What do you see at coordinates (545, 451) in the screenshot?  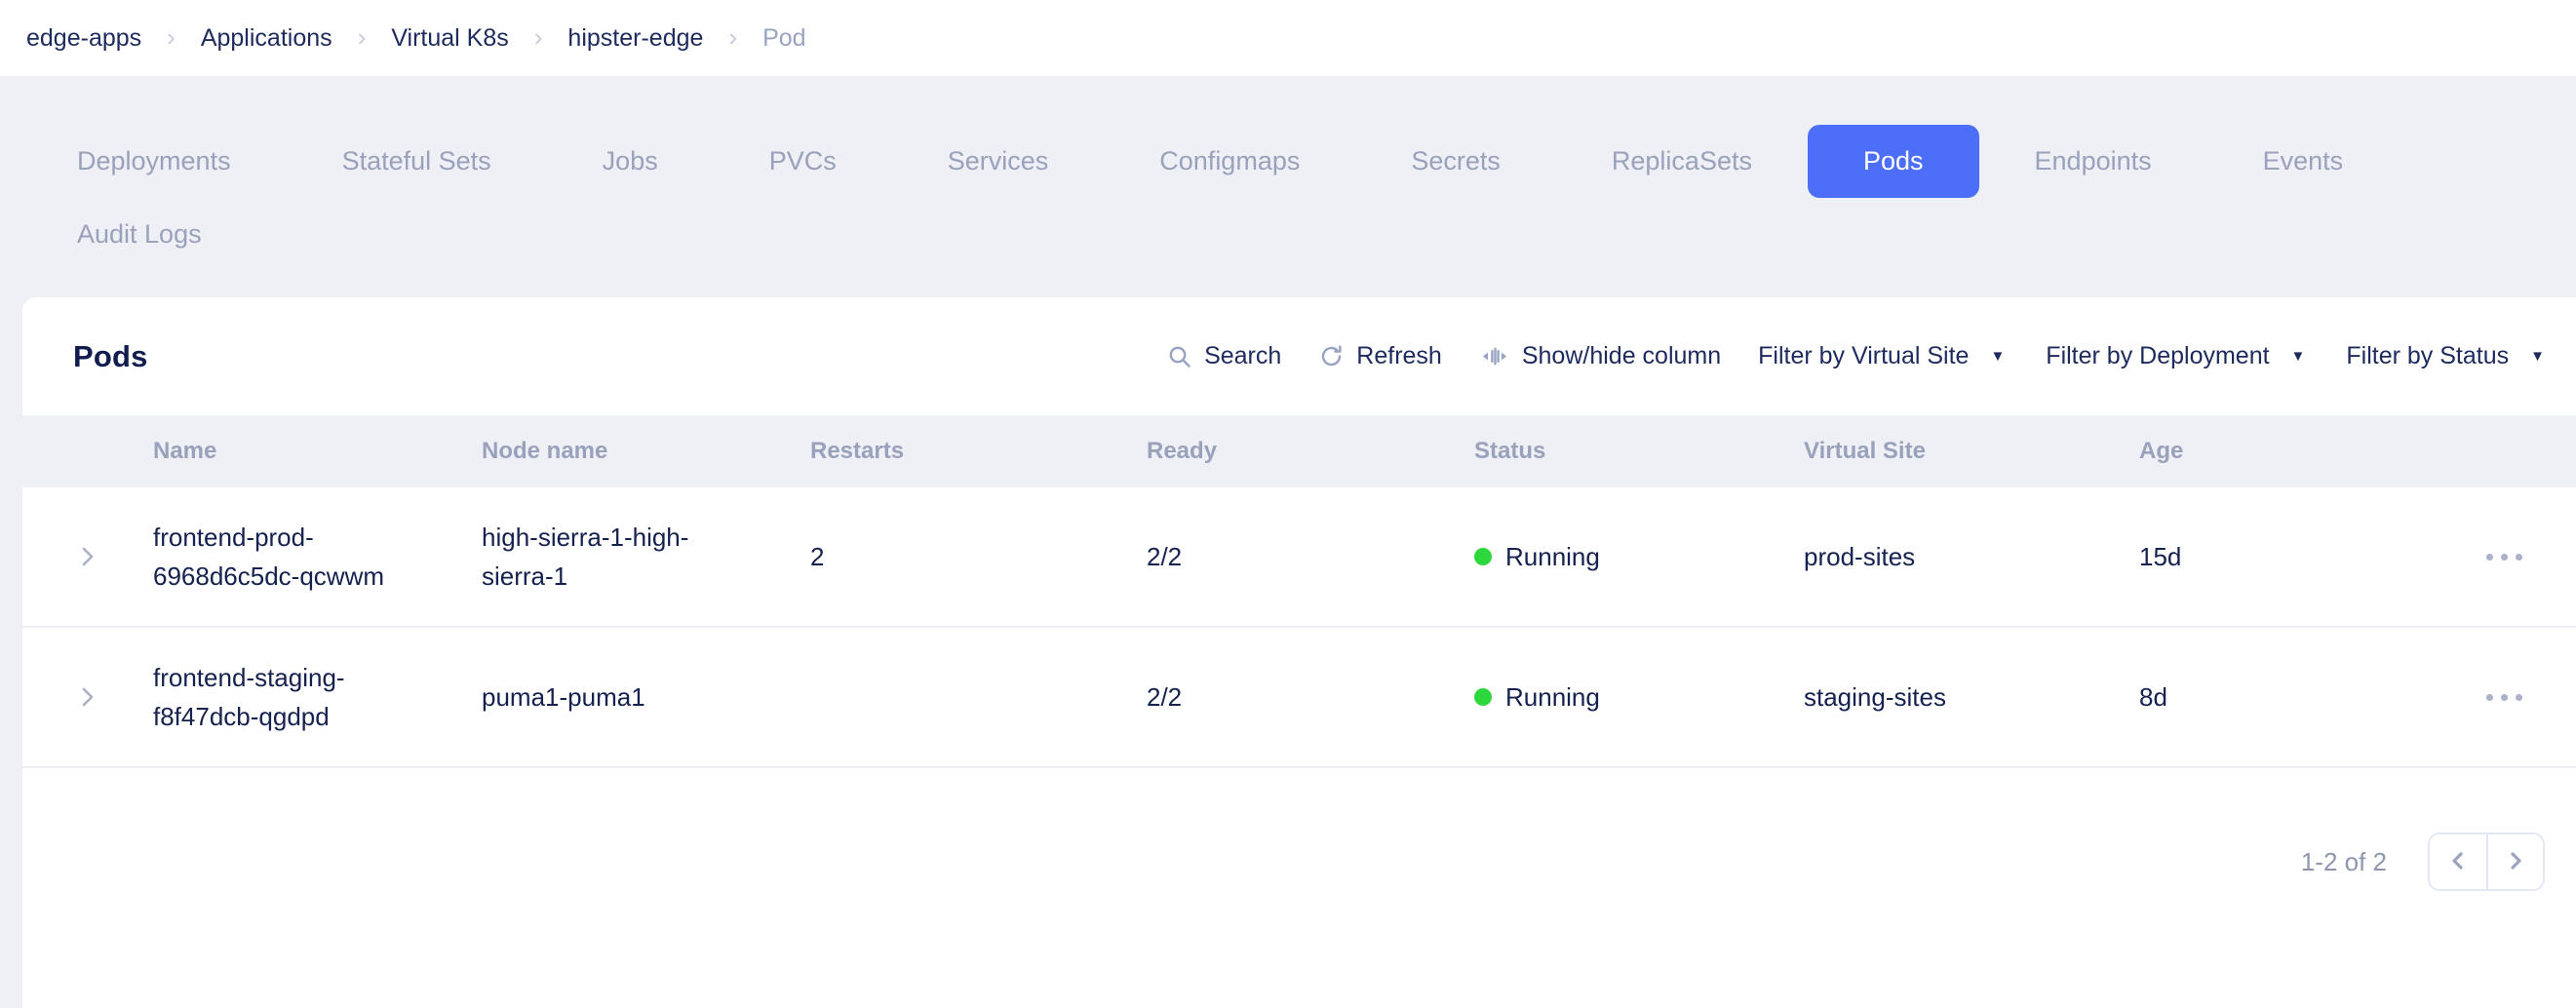 I see `column-header-node-name: Node name` at bounding box center [545, 451].